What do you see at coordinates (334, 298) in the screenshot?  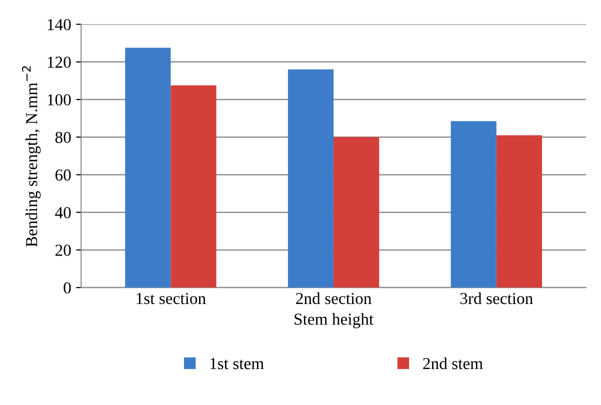 I see `x-tick-label: 2nd section` at bounding box center [334, 298].